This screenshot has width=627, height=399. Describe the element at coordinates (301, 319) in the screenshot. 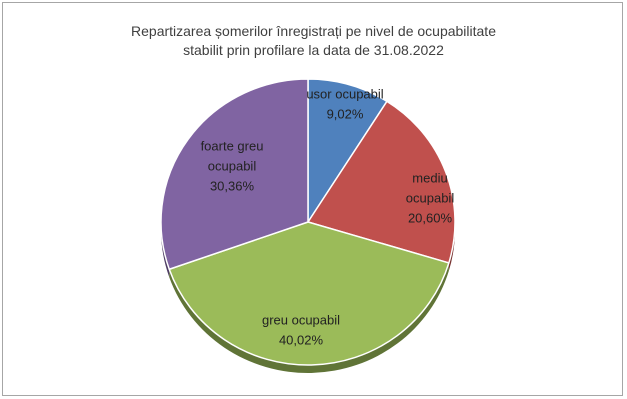

I see `data-label-2-line-0: greu ocupabil` at that location.